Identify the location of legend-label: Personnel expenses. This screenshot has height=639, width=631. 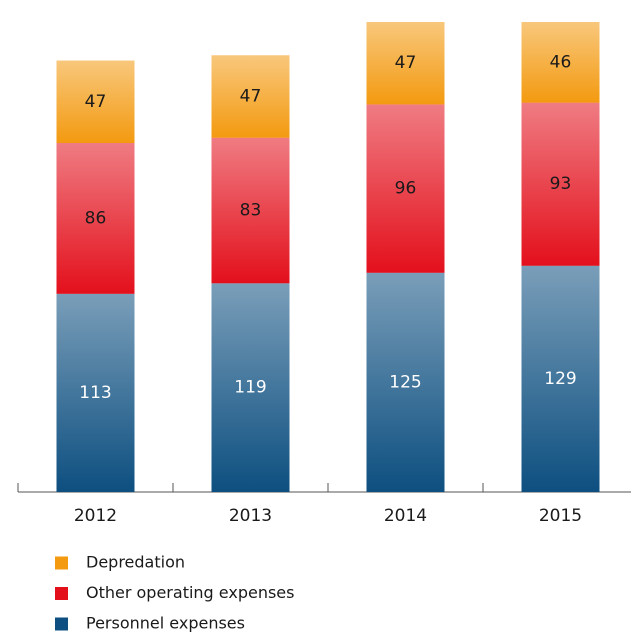
(165, 623).